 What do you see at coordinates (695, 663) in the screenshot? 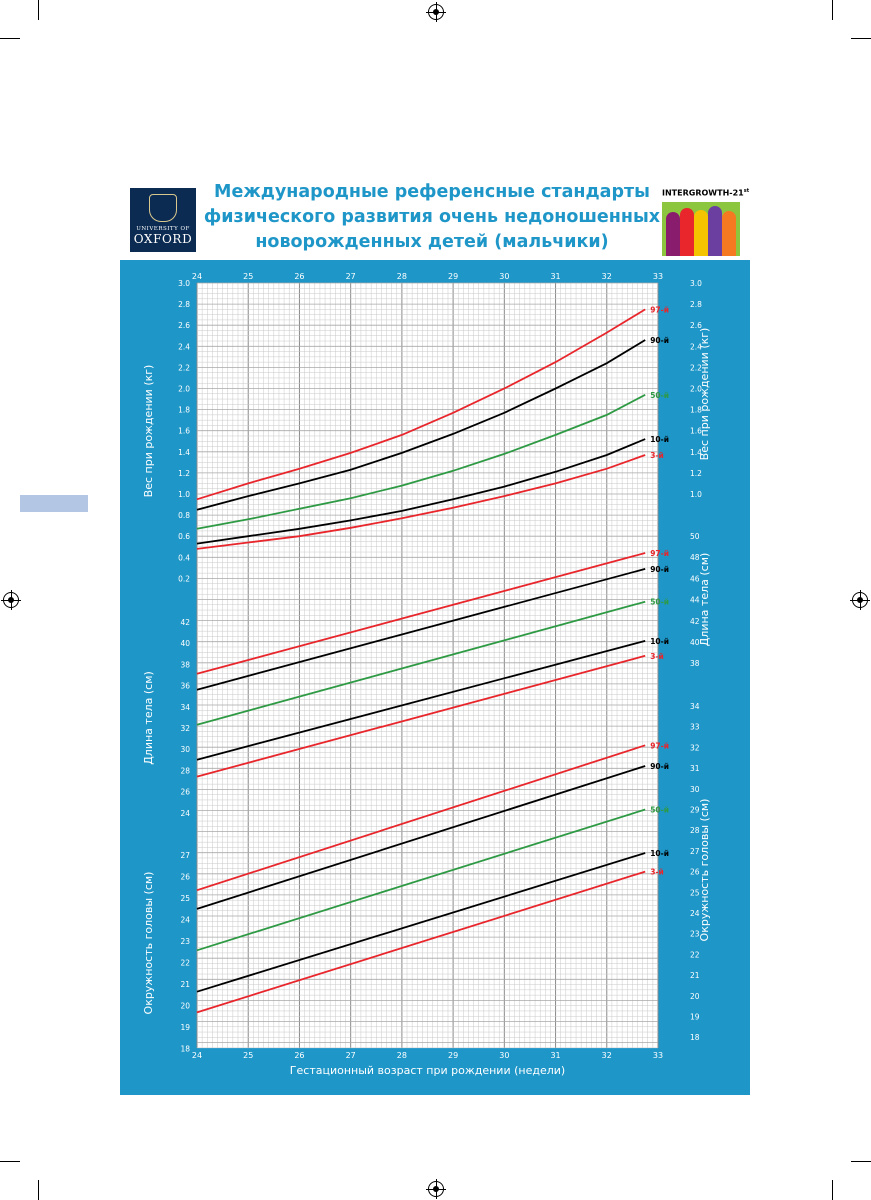
I see `y-tick-label: 38` at bounding box center [695, 663].